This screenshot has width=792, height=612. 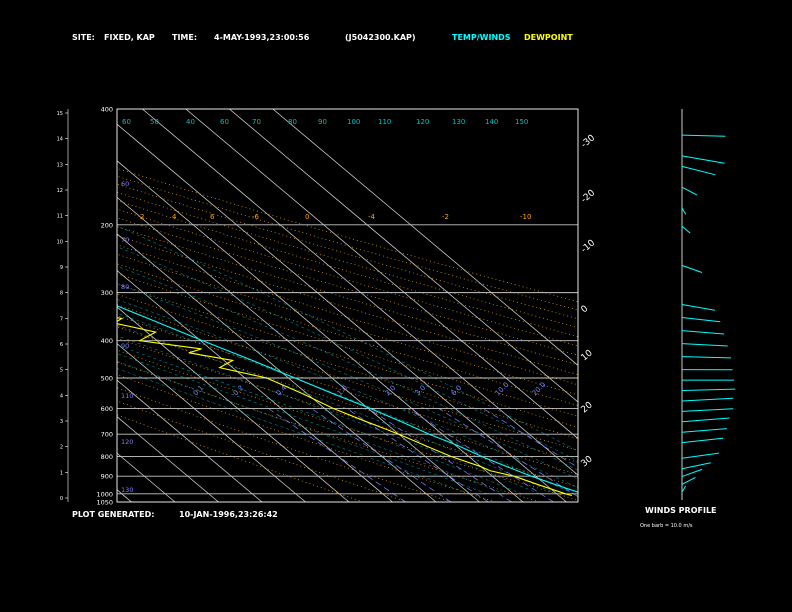 What do you see at coordinates (353, 122) in the screenshot?
I see `moist-adiabat-label: 100` at bounding box center [353, 122].